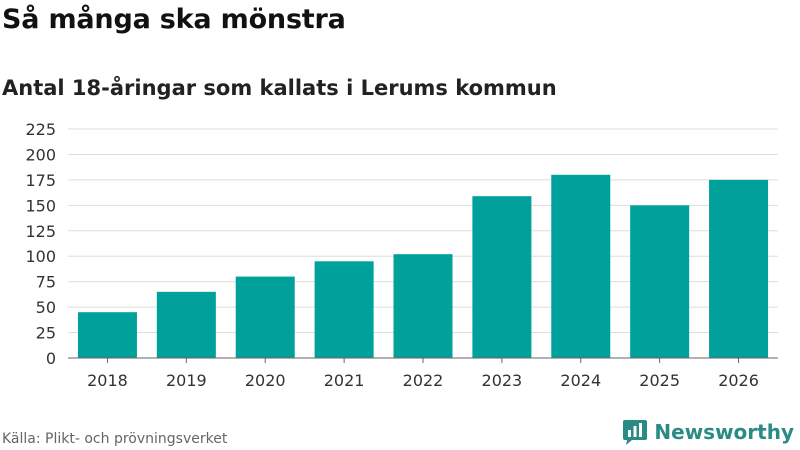  What do you see at coordinates (344, 380) in the screenshot?
I see `x-tick-label: 2021` at bounding box center [344, 380].